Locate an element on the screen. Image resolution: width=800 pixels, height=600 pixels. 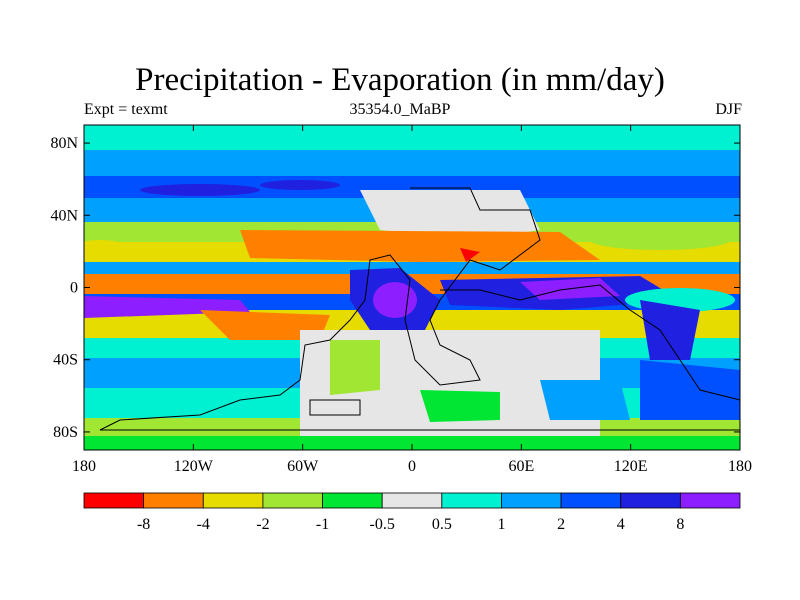
lon-tick-label: 60W is located at coordinates (303, 466).